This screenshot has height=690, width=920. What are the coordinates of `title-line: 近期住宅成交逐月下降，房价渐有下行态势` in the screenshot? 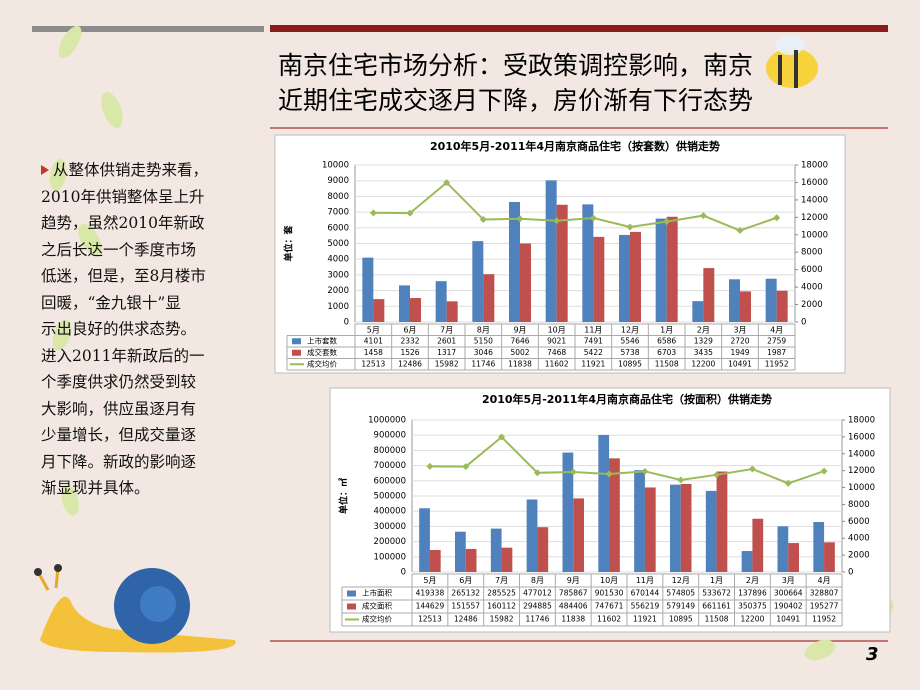 It's located at (516, 100).